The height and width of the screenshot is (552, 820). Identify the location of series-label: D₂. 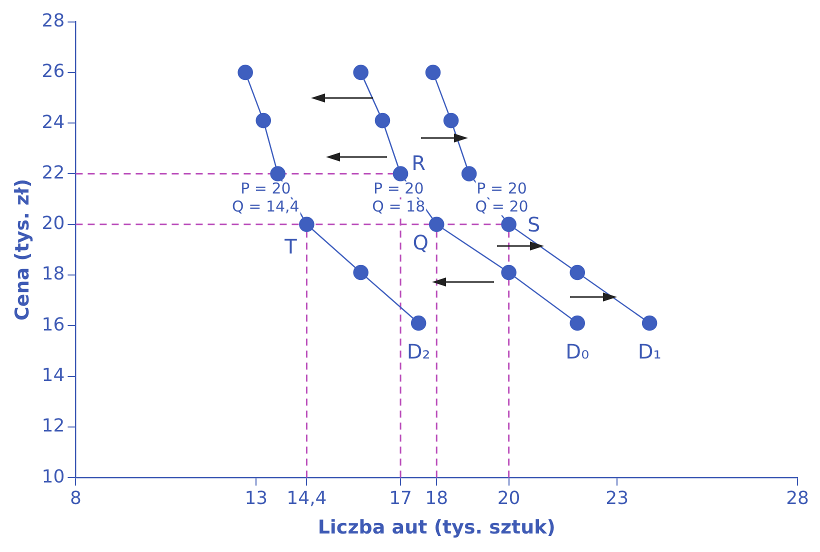
(418, 351).